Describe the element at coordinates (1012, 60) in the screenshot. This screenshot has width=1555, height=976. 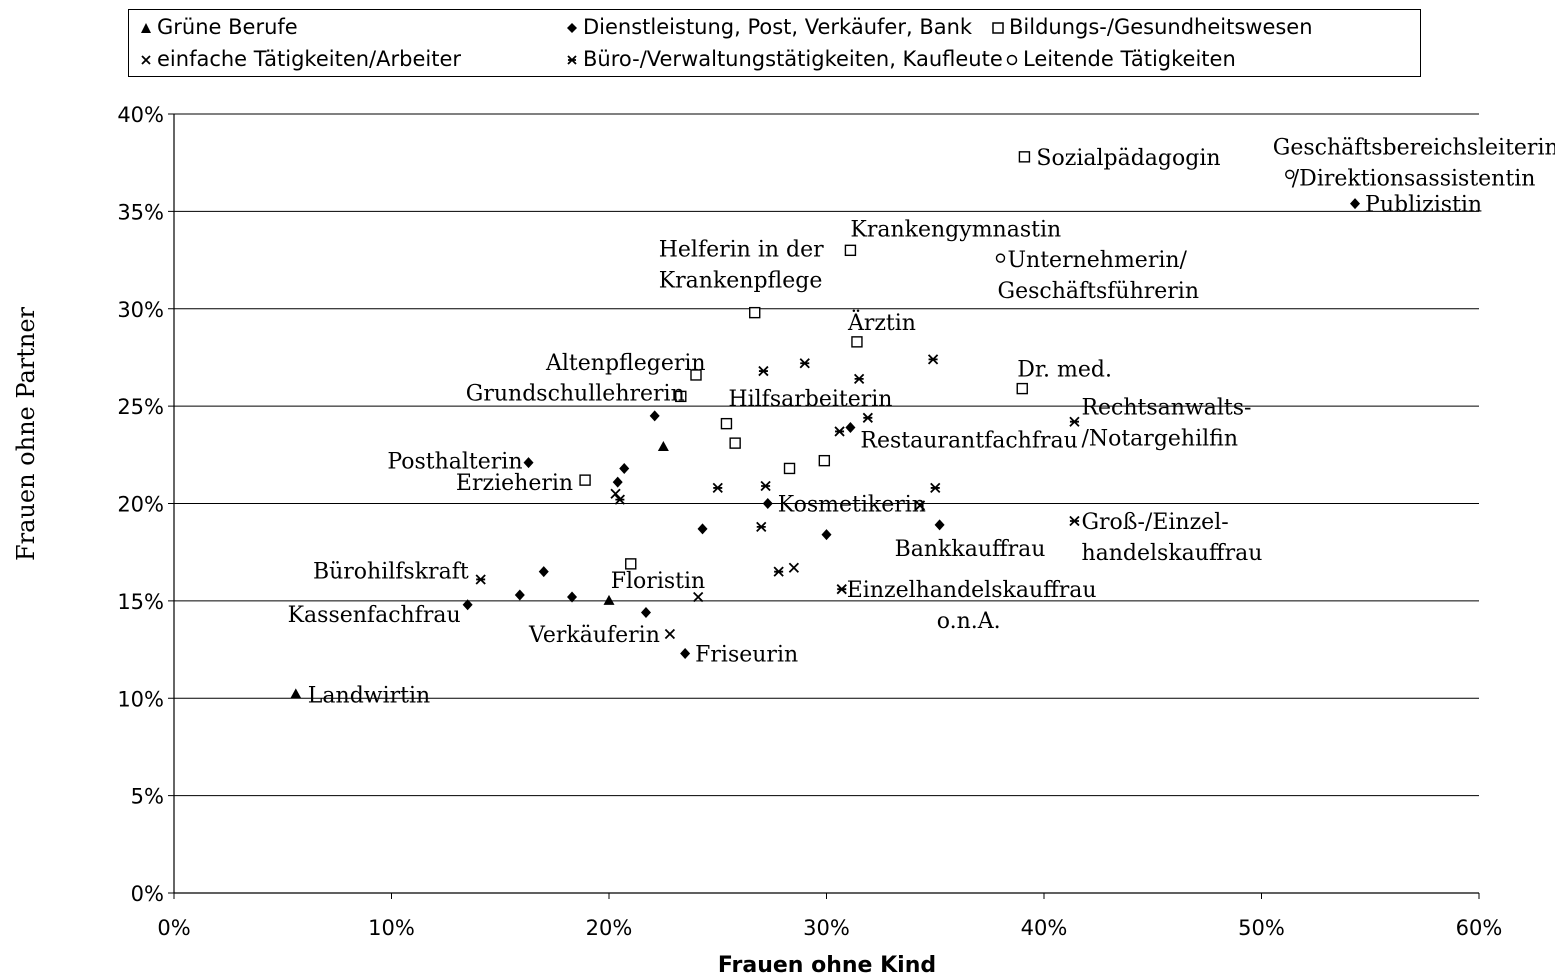
I see `circle-marker-icon` at that location.